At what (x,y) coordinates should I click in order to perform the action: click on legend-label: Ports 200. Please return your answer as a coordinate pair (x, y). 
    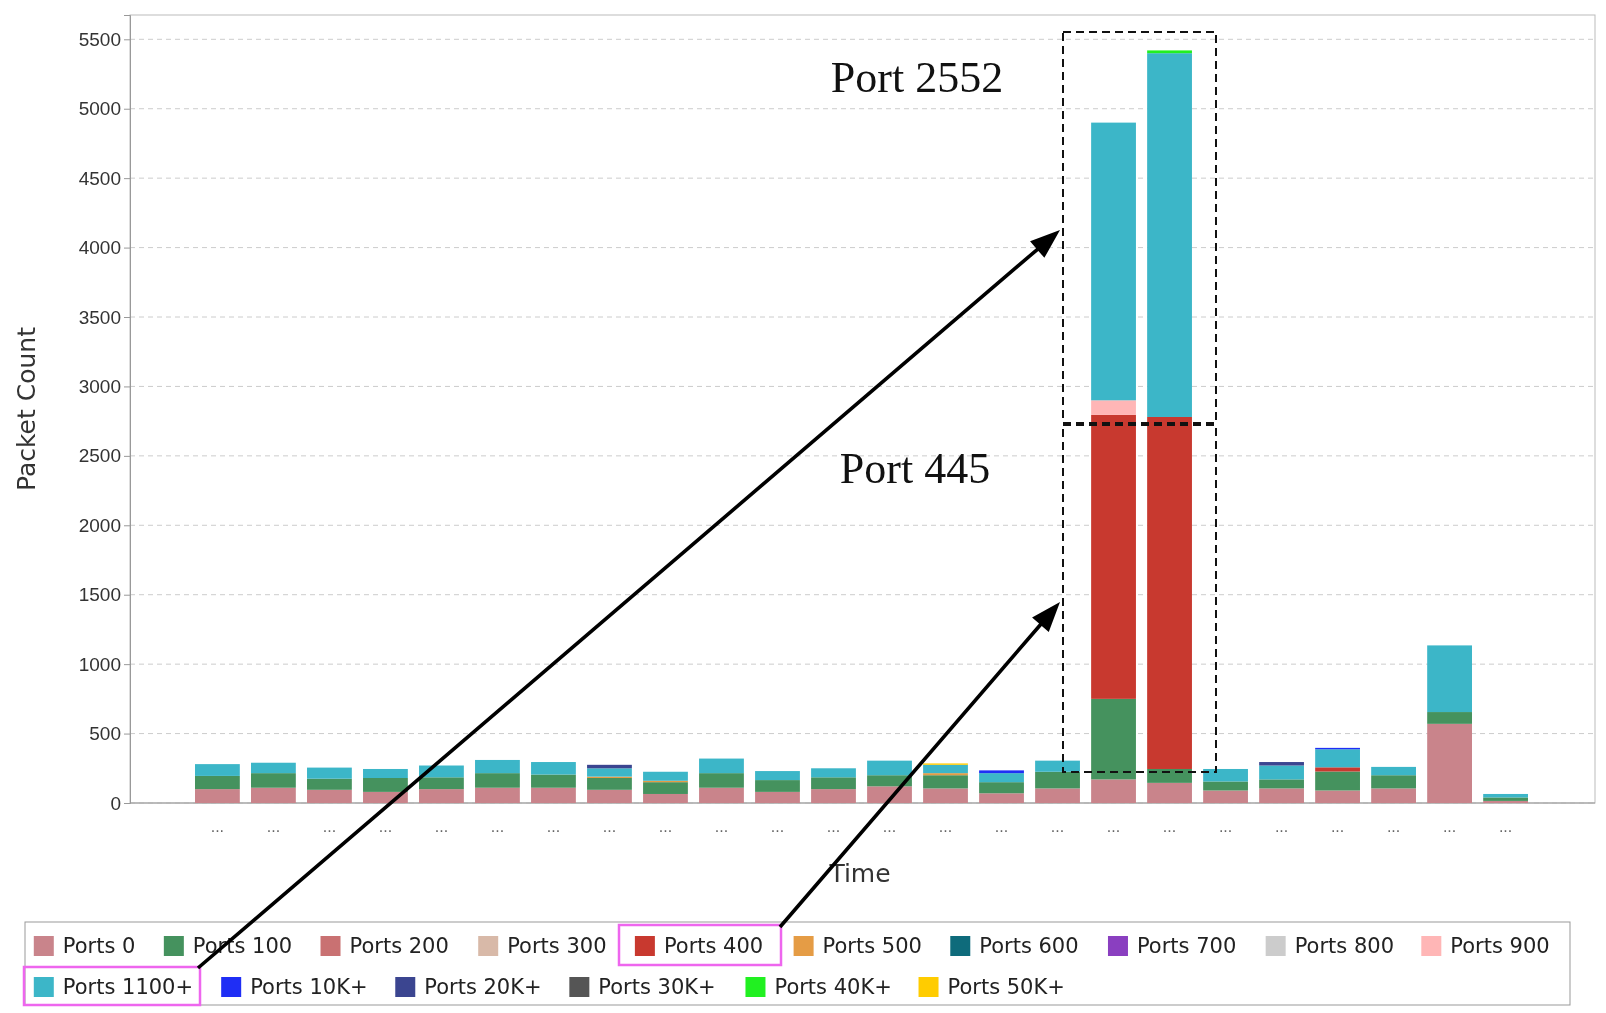
    Looking at the image, I should click on (399, 946).